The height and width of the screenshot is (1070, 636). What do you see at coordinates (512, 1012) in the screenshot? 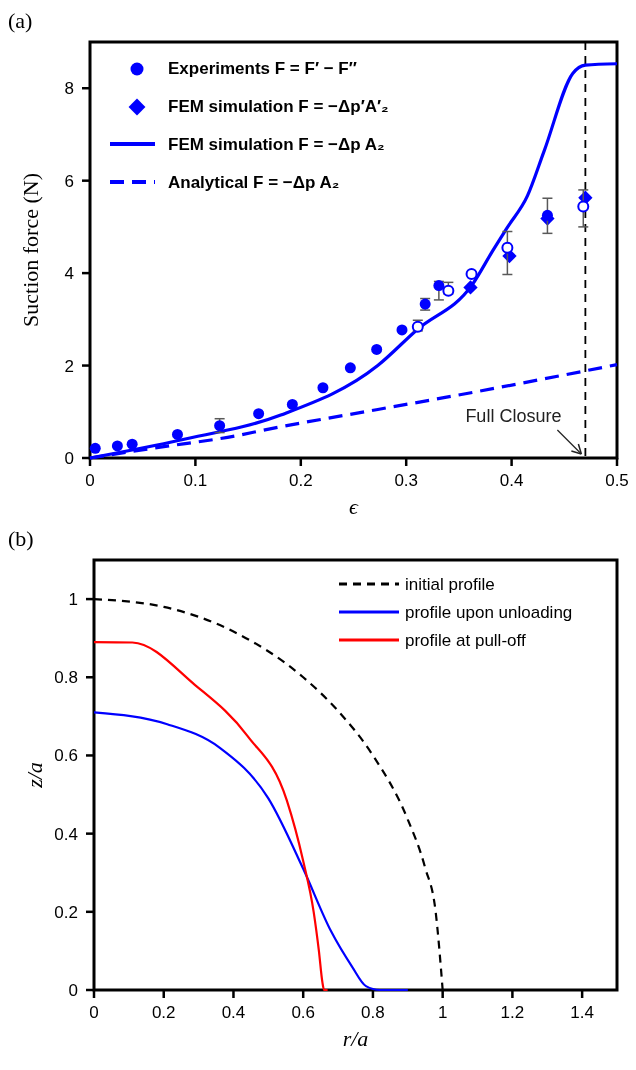
I see `x-tick-label: 1.2` at bounding box center [512, 1012].